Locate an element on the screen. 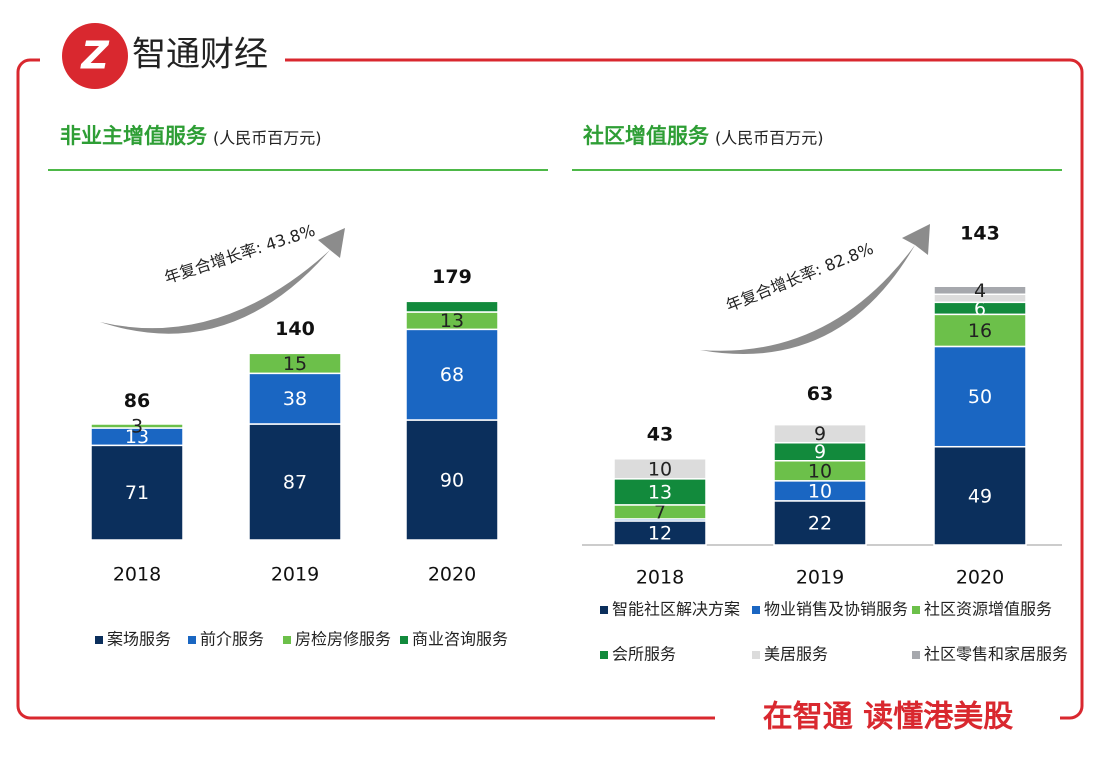 This screenshot has width=1110, height=760. total-label: 179 is located at coordinates (452, 277).